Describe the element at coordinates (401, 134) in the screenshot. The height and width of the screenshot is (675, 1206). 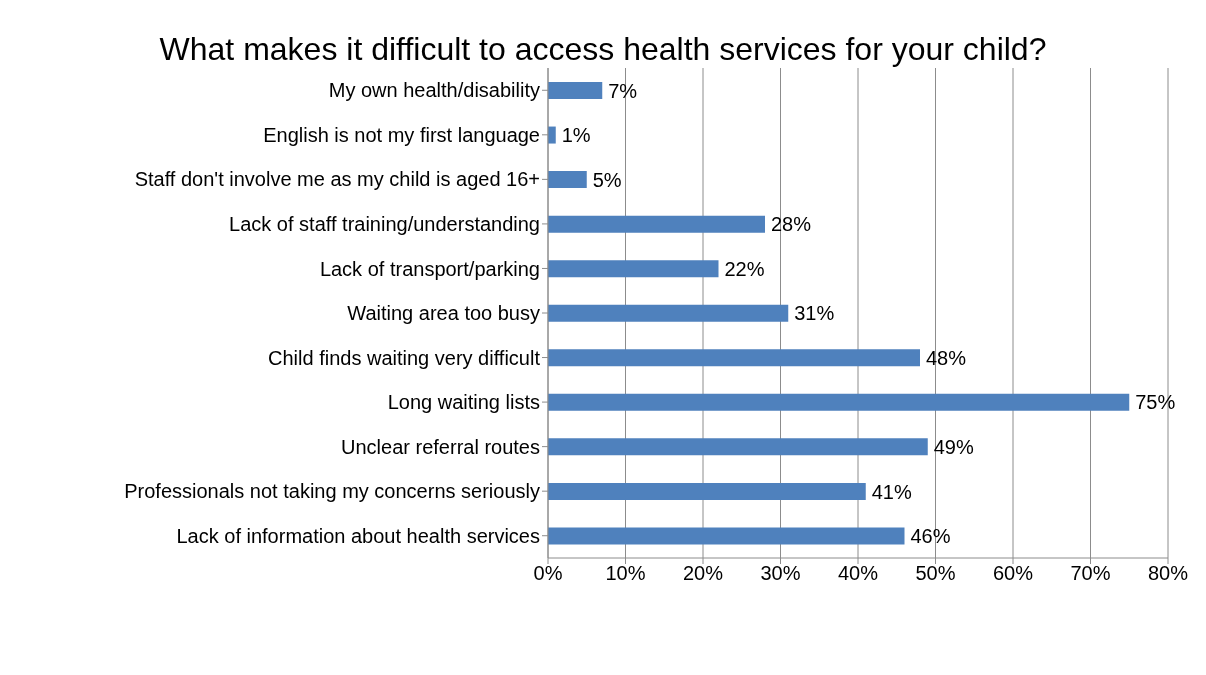
I see `y-tick-label: English is not my first language` at that location.